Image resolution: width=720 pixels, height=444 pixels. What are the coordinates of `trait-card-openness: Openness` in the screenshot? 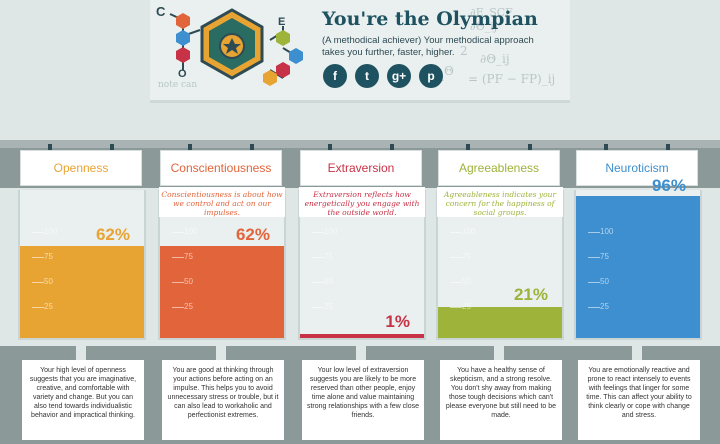 It's located at (81, 168).